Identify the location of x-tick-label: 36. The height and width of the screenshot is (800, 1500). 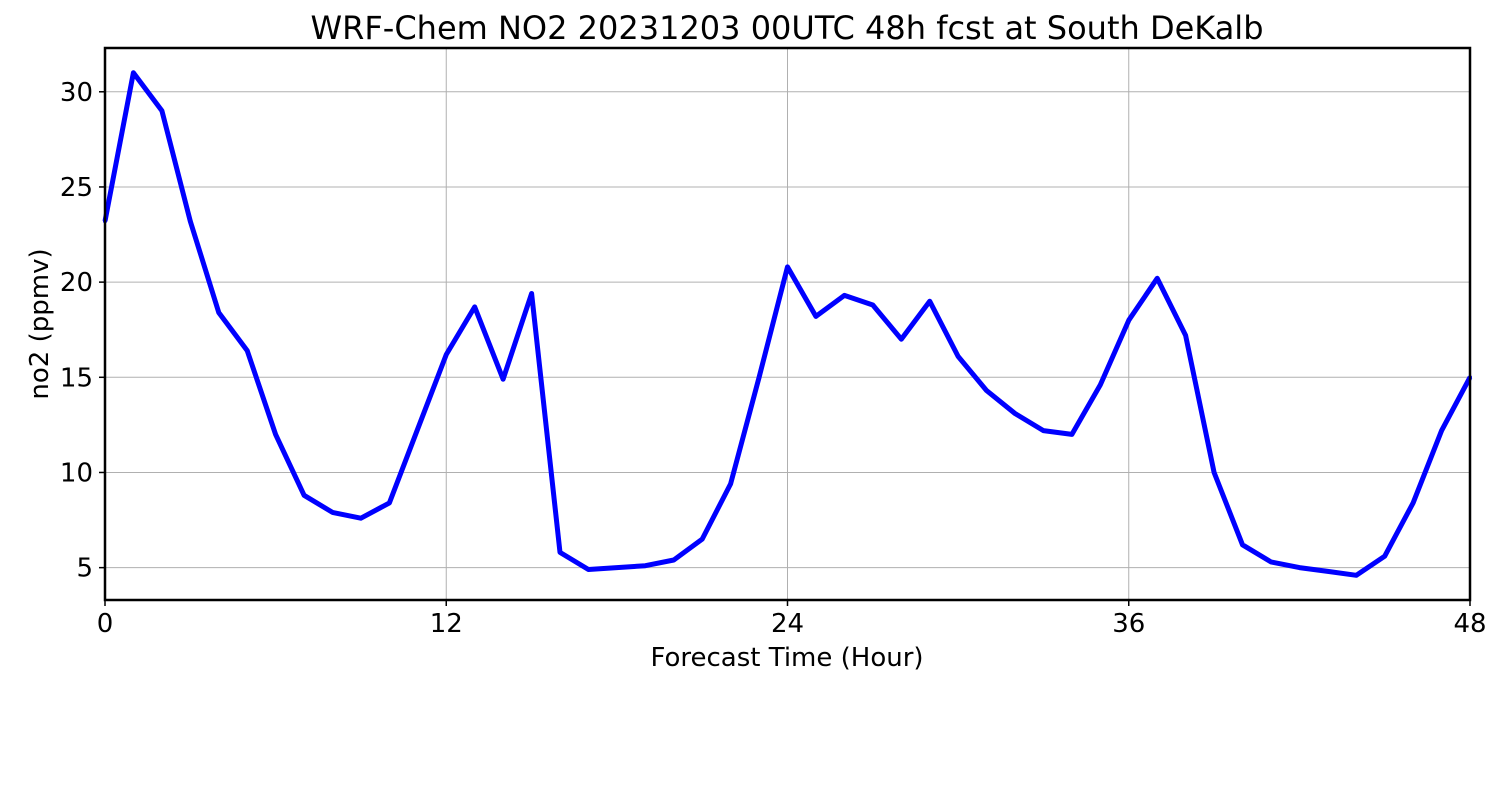
(1128, 624).